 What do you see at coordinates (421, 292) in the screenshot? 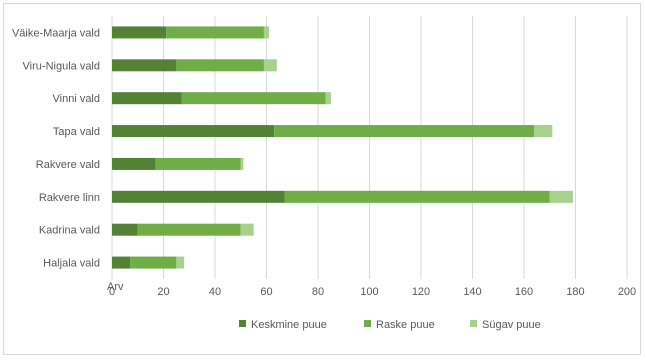
I see `x-tick-label: 120` at bounding box center [421, 292].